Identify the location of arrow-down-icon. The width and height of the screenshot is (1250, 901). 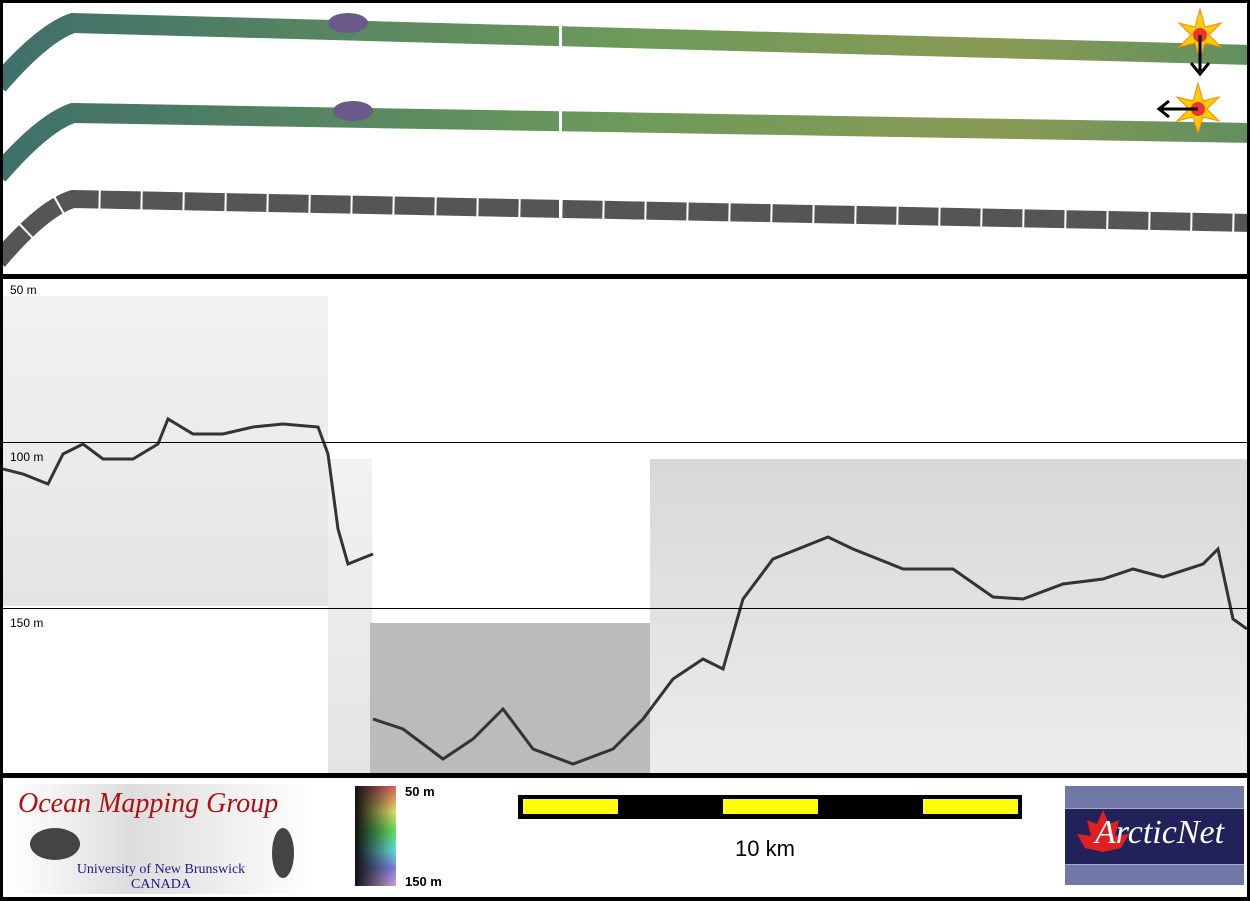
(1200, 56).